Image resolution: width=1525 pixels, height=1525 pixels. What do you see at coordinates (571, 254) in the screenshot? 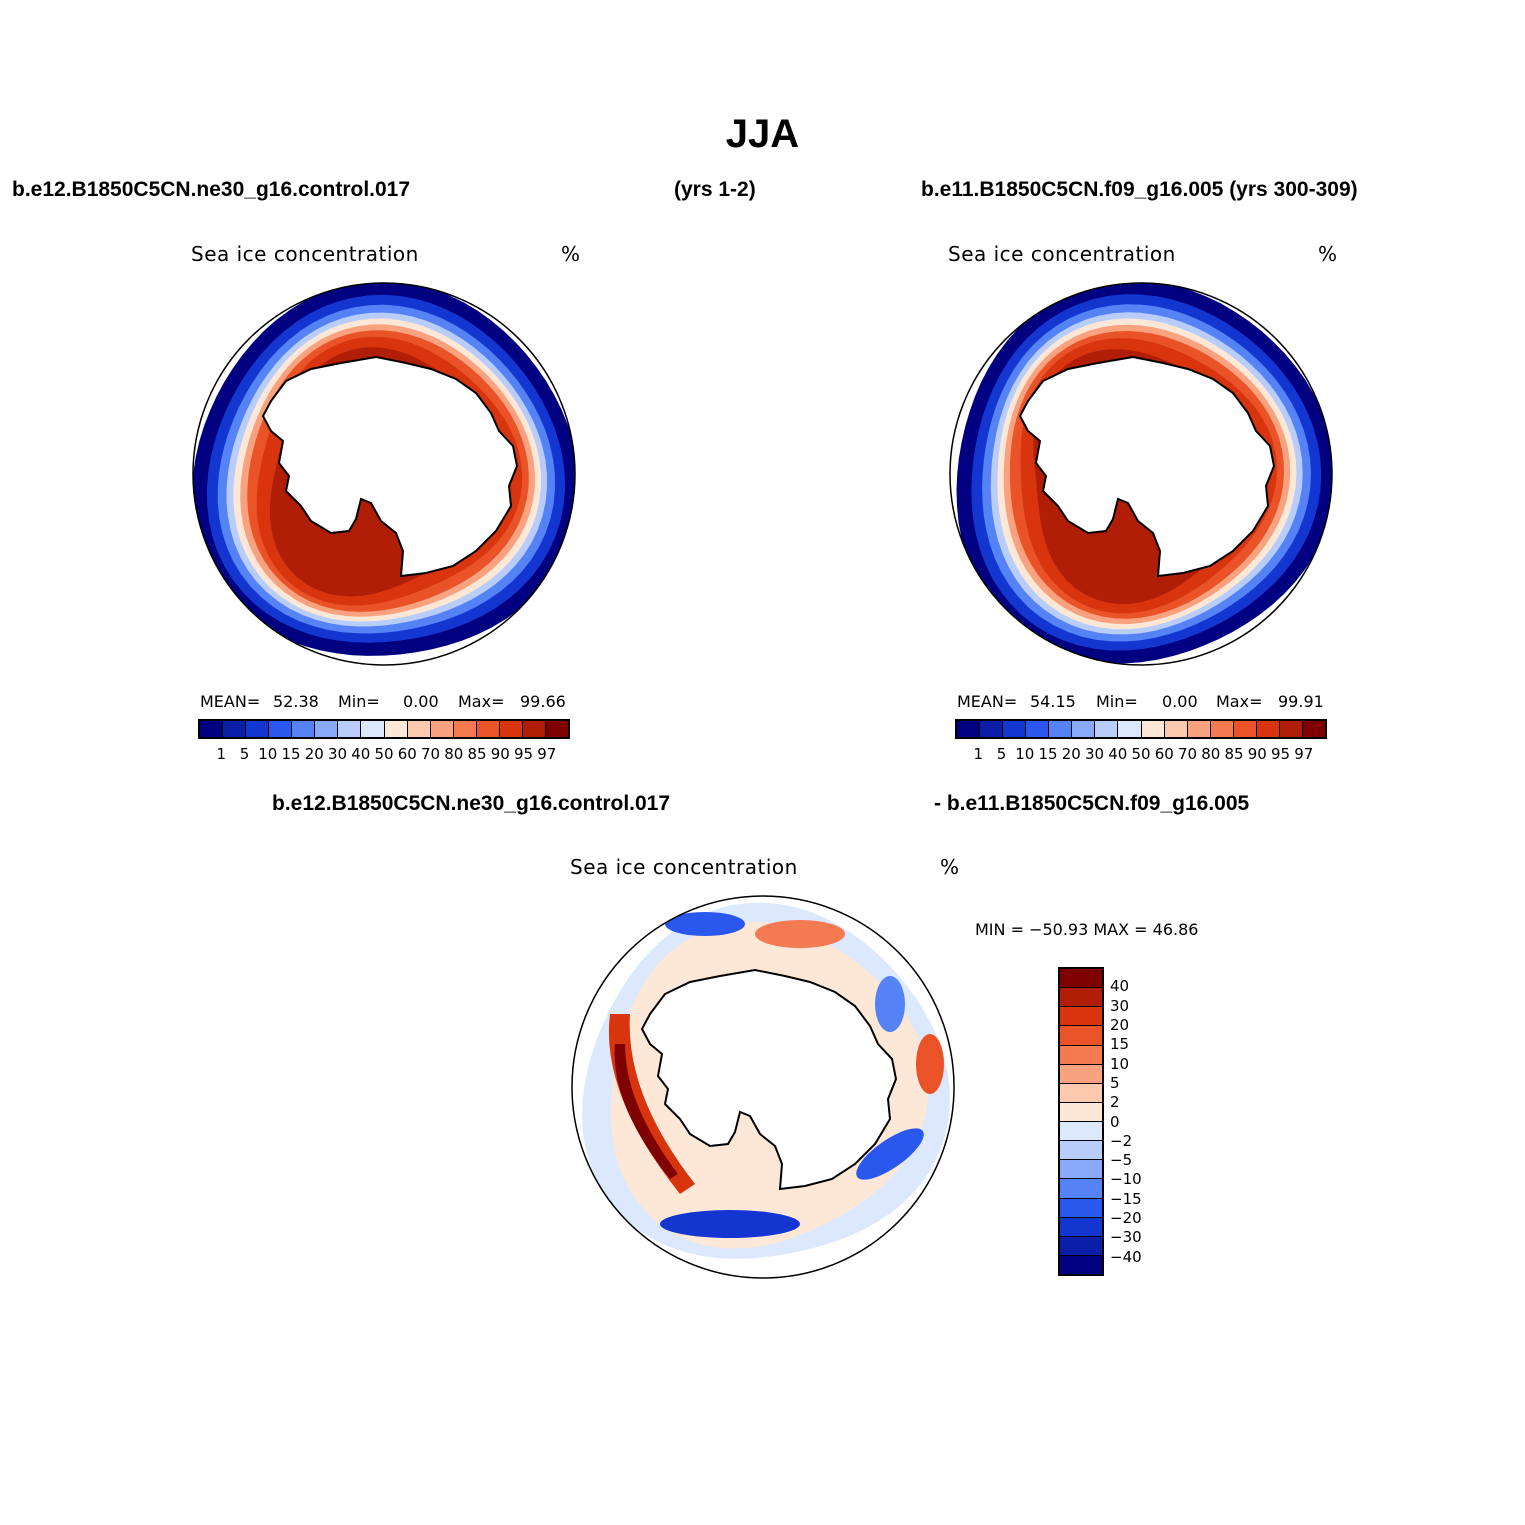
I see `panel1-units: %` at bounding box center [571, 254].